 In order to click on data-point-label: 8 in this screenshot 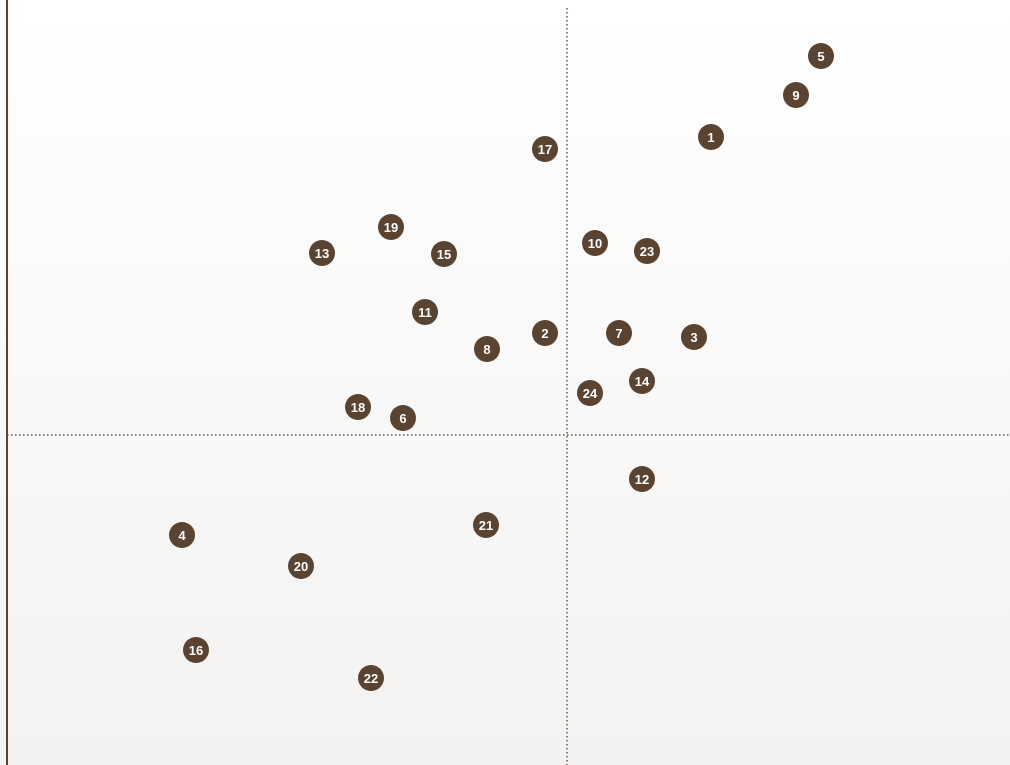, I will do `click(486, 349)`.